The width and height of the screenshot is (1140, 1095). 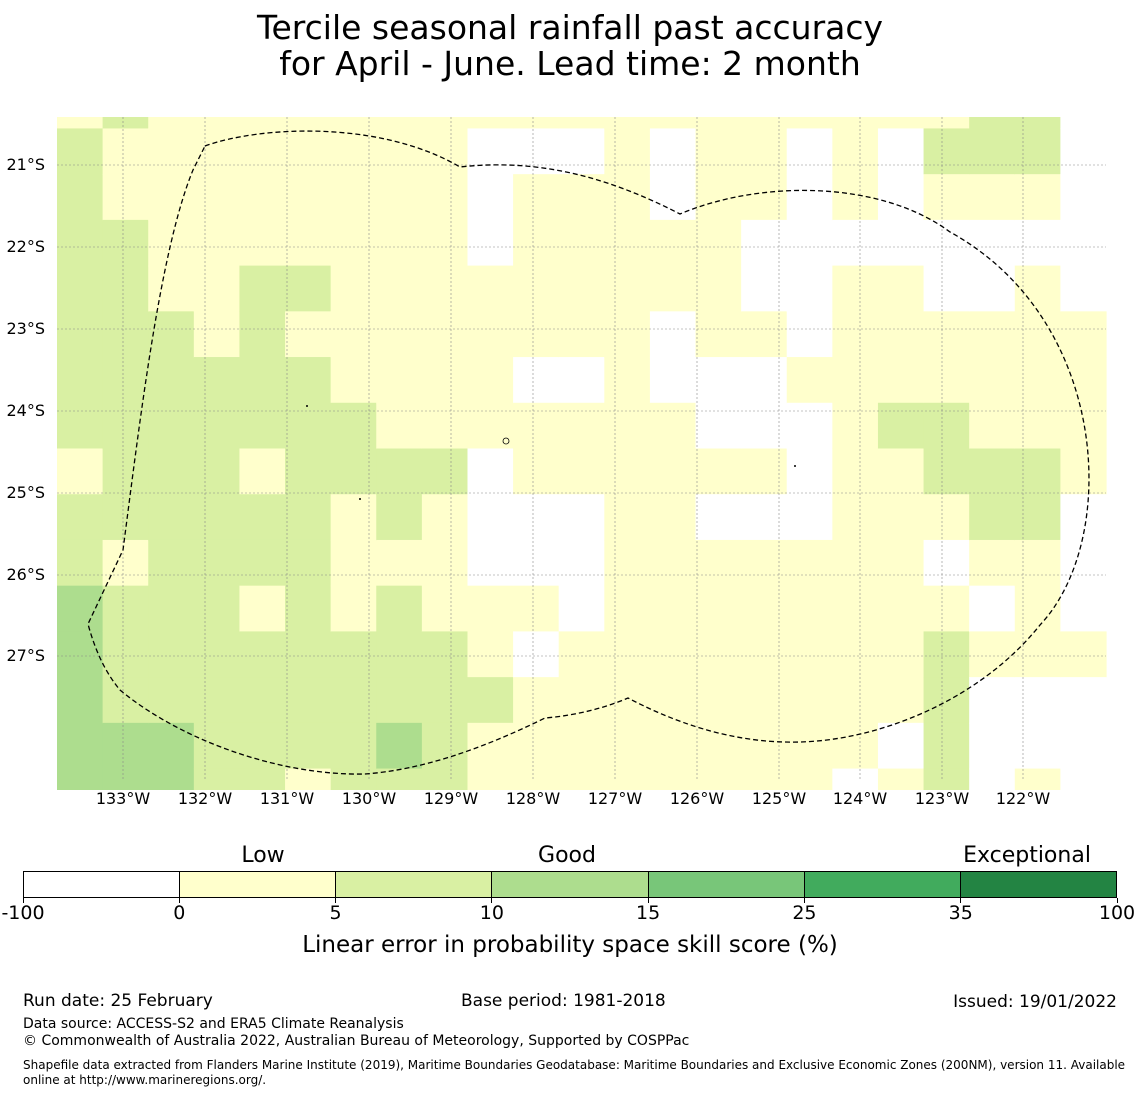 What do you see at coordinates (23, 913) in the screenshot?
I see `colorbar-tick-label: -100` at bounding box center [23, 913].